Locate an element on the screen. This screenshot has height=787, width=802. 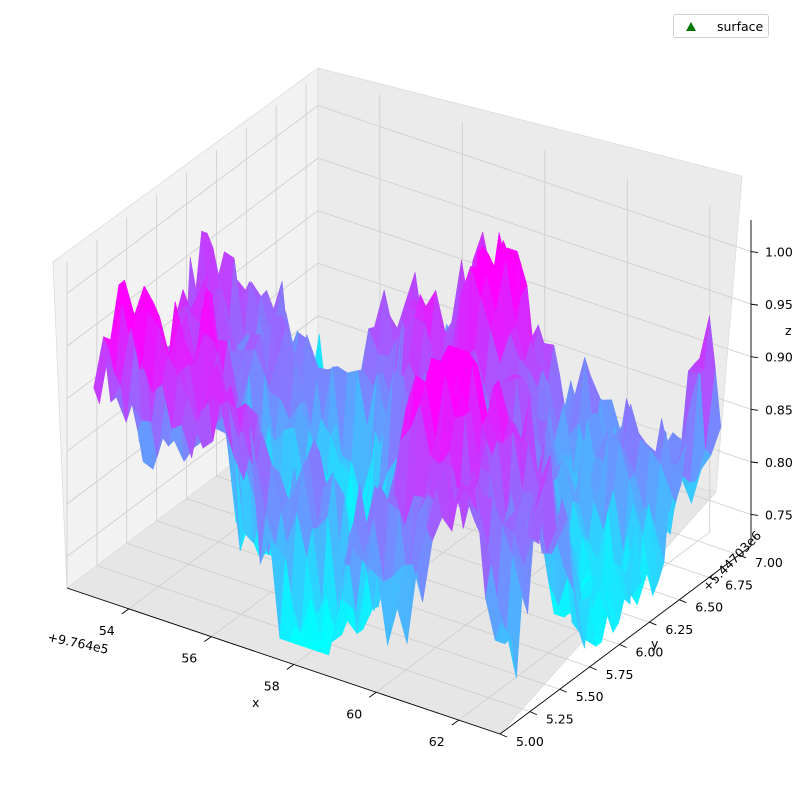
z-tick-label: 0.75 is located at coordinates (779, 514).